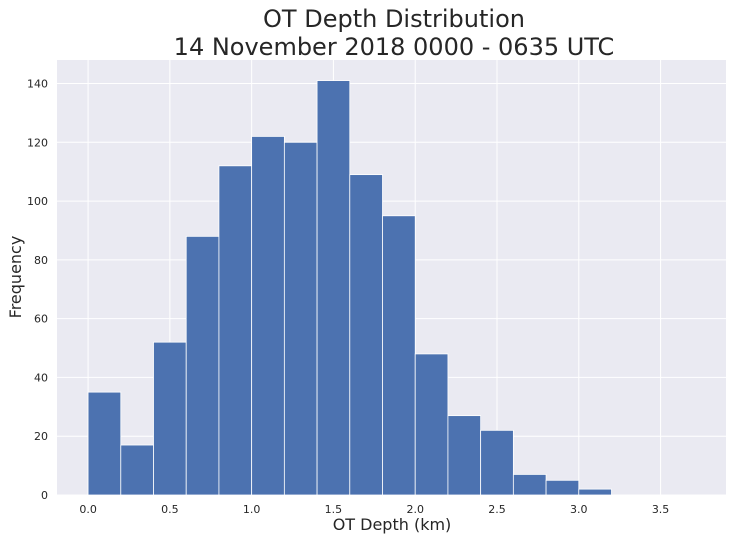 The image size is (733, 540). What do you see at coordinates (37, 290) in the screenshot?
I see `y-tick-labels: 0 20 40 60 80 100 120 140` at bounding box center [37, 290].